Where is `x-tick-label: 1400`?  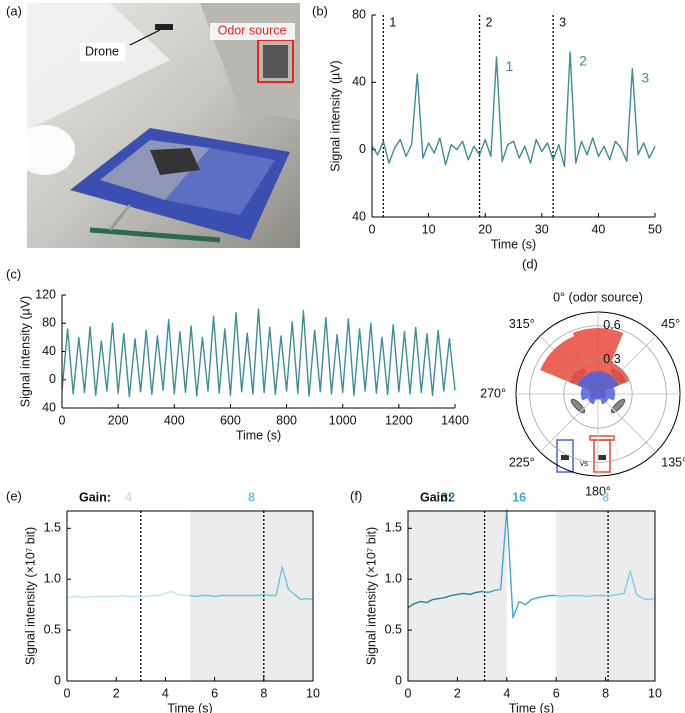 x-tick-label: 1400 is located at coordinates (455, 420).